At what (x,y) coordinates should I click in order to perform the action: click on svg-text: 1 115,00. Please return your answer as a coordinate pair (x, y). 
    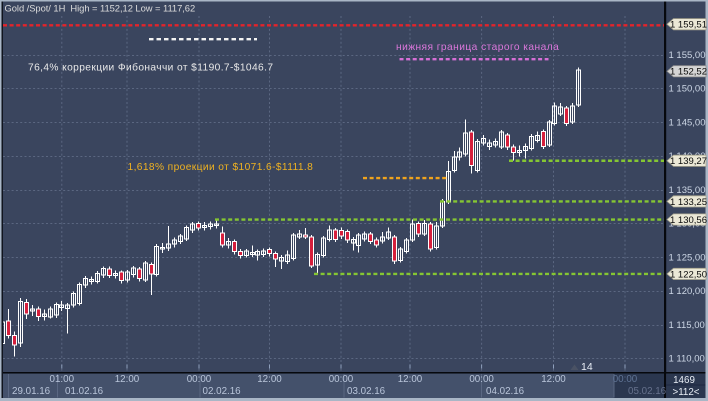
    Looking at the image, I should click on (687, 325).